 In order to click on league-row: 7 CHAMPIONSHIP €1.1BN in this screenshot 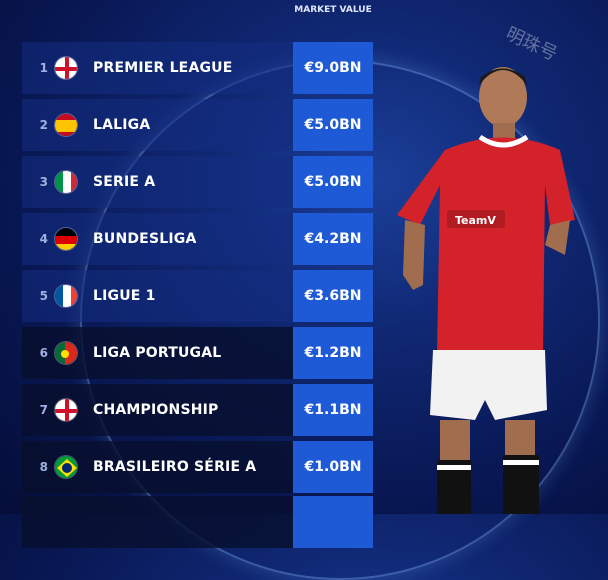, I will do `click(197, 410)`.